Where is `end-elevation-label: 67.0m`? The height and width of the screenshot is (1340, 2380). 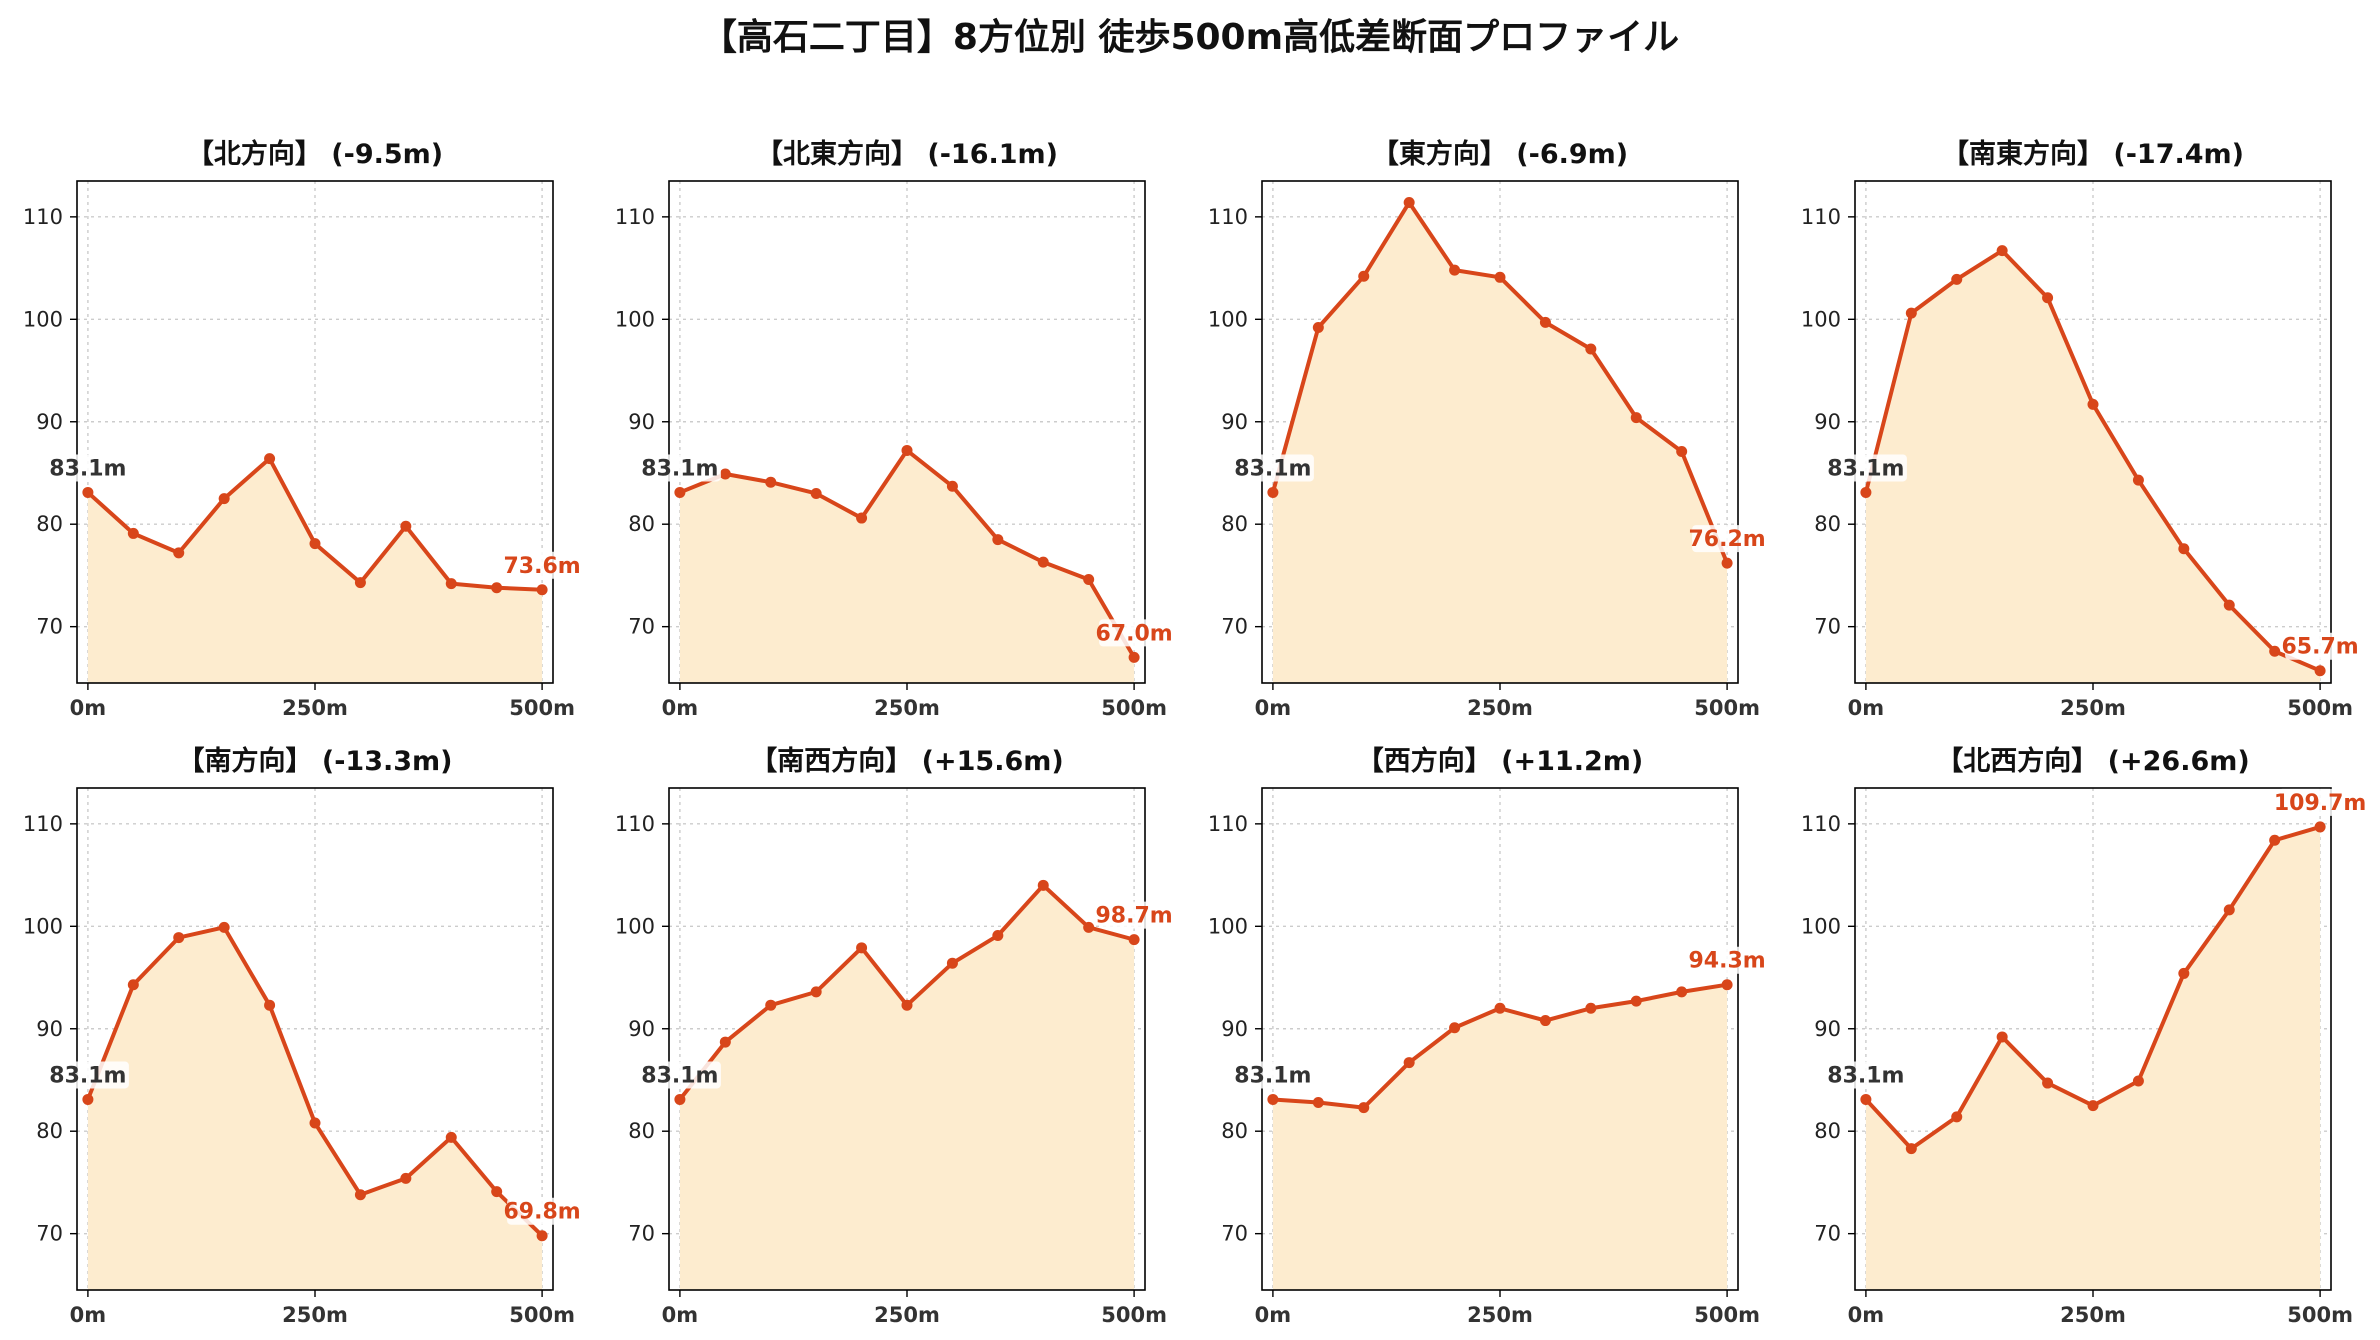
end-elevation-label: 67.0m is located at coordinates (1133, 633).